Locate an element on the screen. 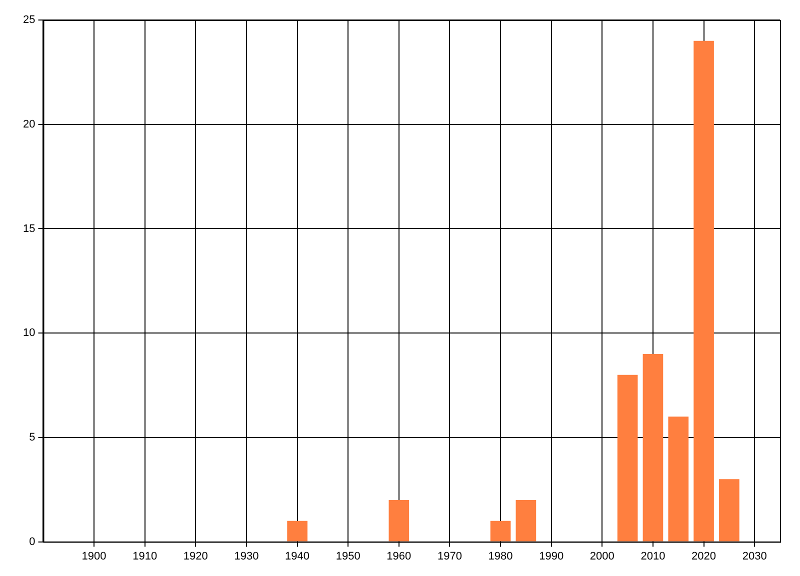 The image size is (800, 576). x-tick-label: 2010 is located at coordinates (653, 556).